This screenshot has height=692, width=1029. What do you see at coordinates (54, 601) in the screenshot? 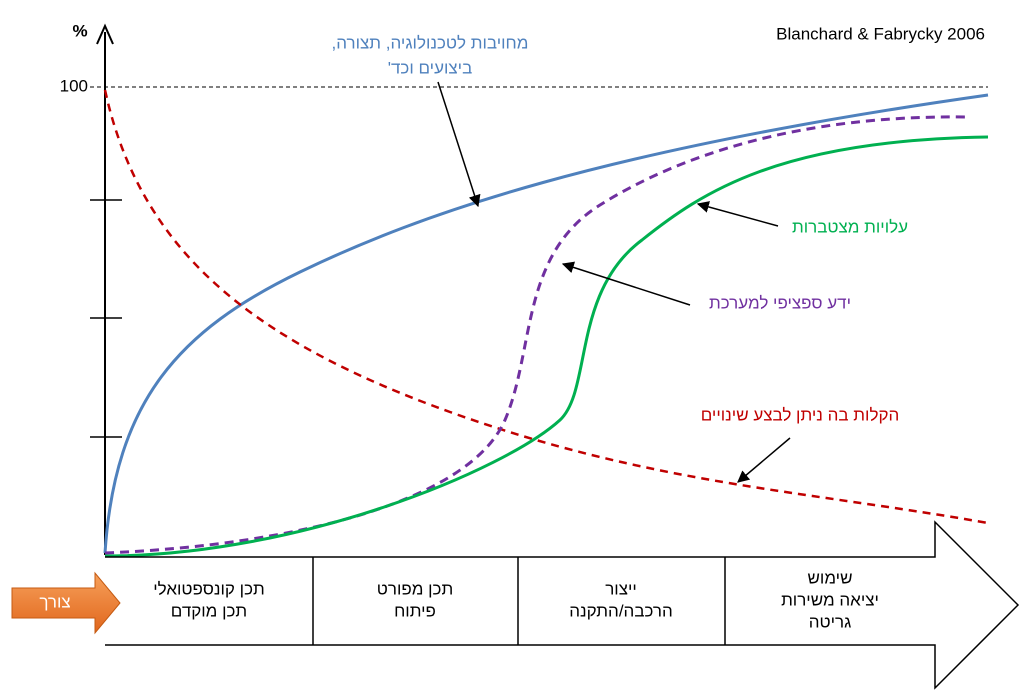
I see `need-label: צורך` at bounding box center [54, 601].